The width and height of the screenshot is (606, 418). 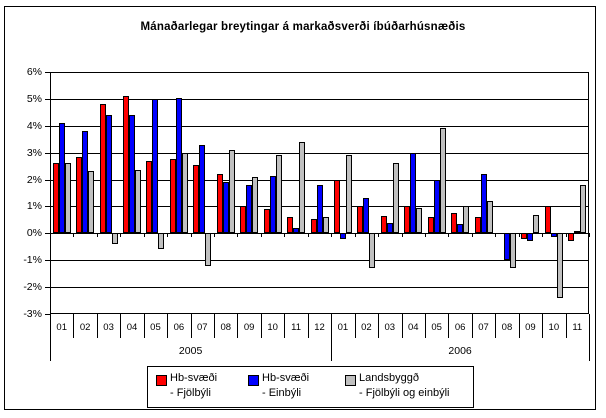 What do you see at coordinates (50, 337) in the screenshot?
I see `year-separator` at bounding box center [50, 337].